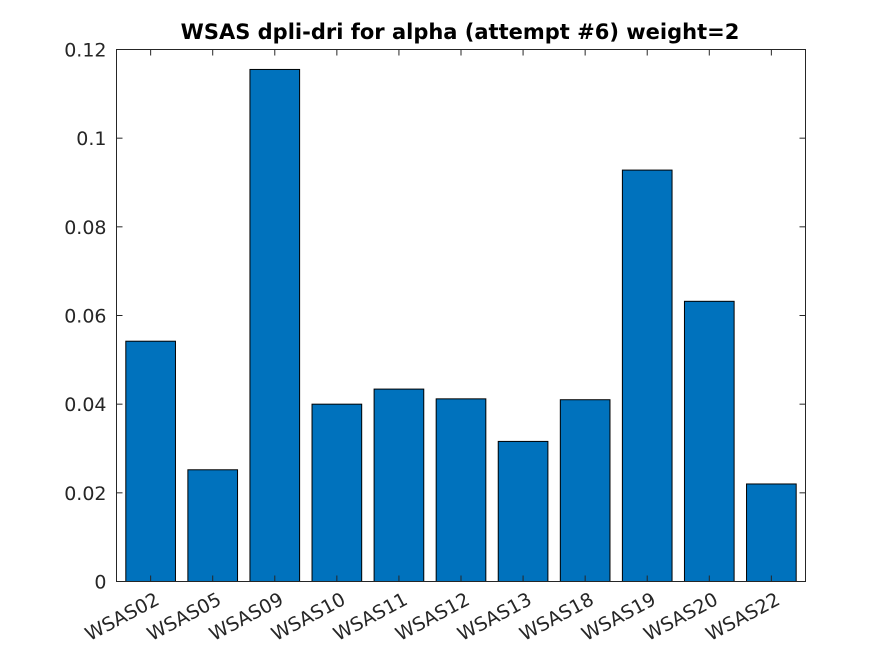  I want to click on bar-wsas22, so click(771, 532).